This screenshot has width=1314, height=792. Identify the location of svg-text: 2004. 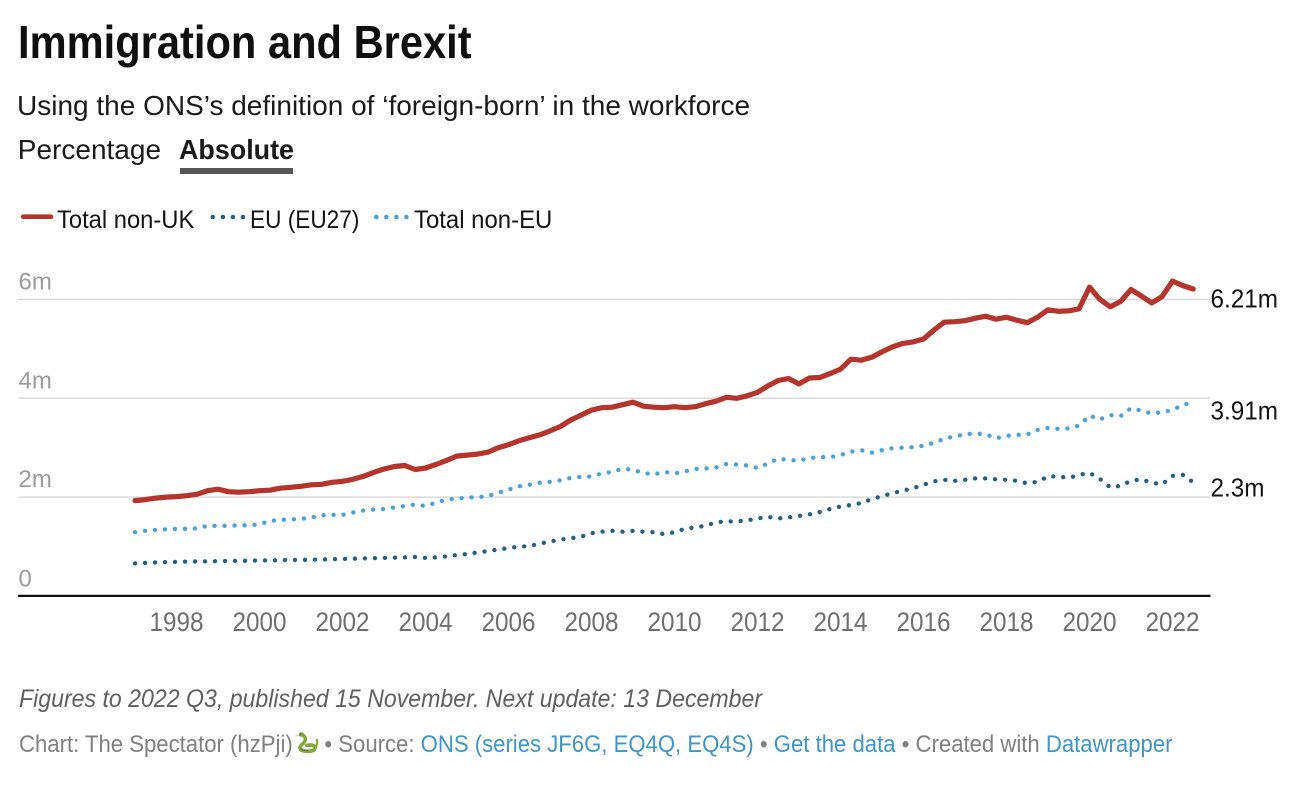
(426, 622).